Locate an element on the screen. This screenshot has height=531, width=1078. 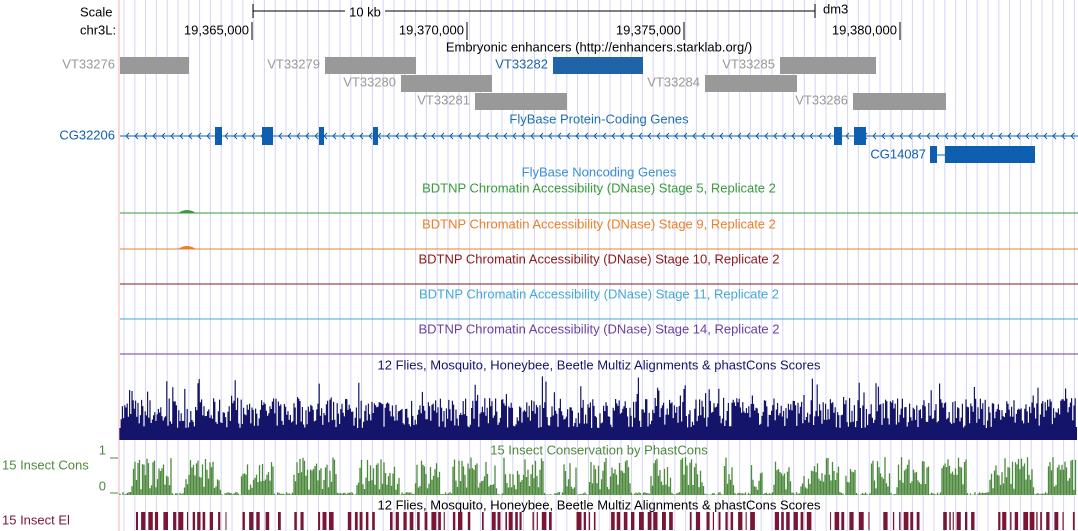
enhancer-label: VT33280 is located at coordinates (369, 81).